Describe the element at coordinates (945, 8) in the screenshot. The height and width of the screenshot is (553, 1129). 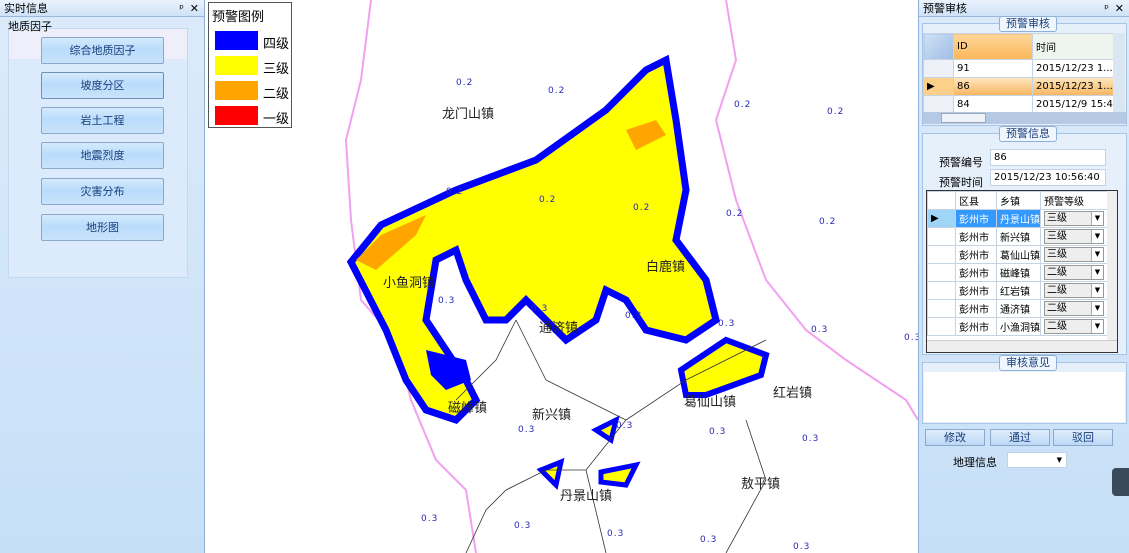
I see `panel-title-text: 预警审核` at that location.